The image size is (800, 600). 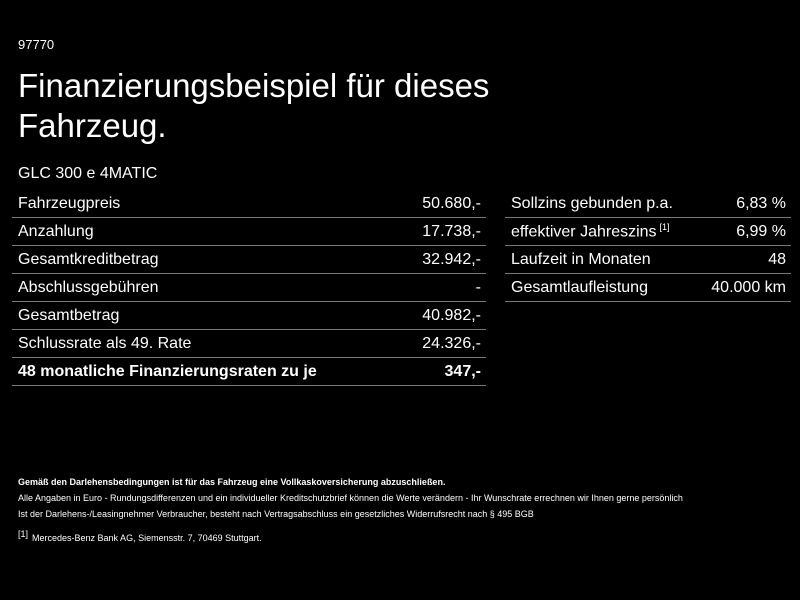 I want to click on table-row: effektiver Jahreszins [1] 6,99 %, so click(x=648, y=232).